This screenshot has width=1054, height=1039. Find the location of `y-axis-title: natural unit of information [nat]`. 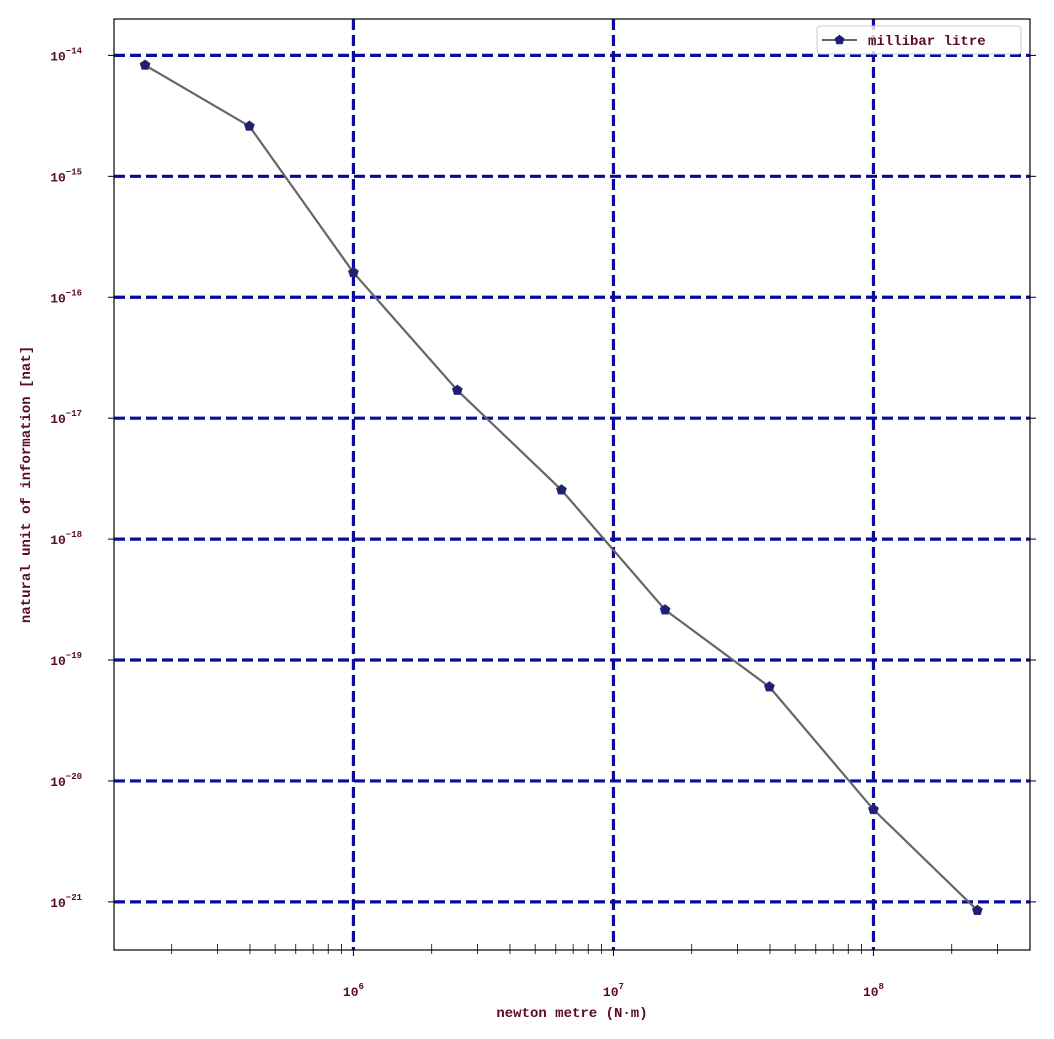

y-axis-title: natural unit of information [nat] is located at coordinates (27, 484).